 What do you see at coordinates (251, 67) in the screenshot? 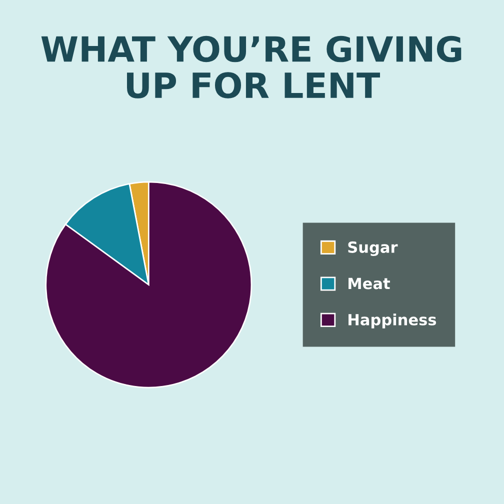
I see `chart-title: WHAT YOU’RE GIVING UP FOR LENT` at bounding box center [251, 67].